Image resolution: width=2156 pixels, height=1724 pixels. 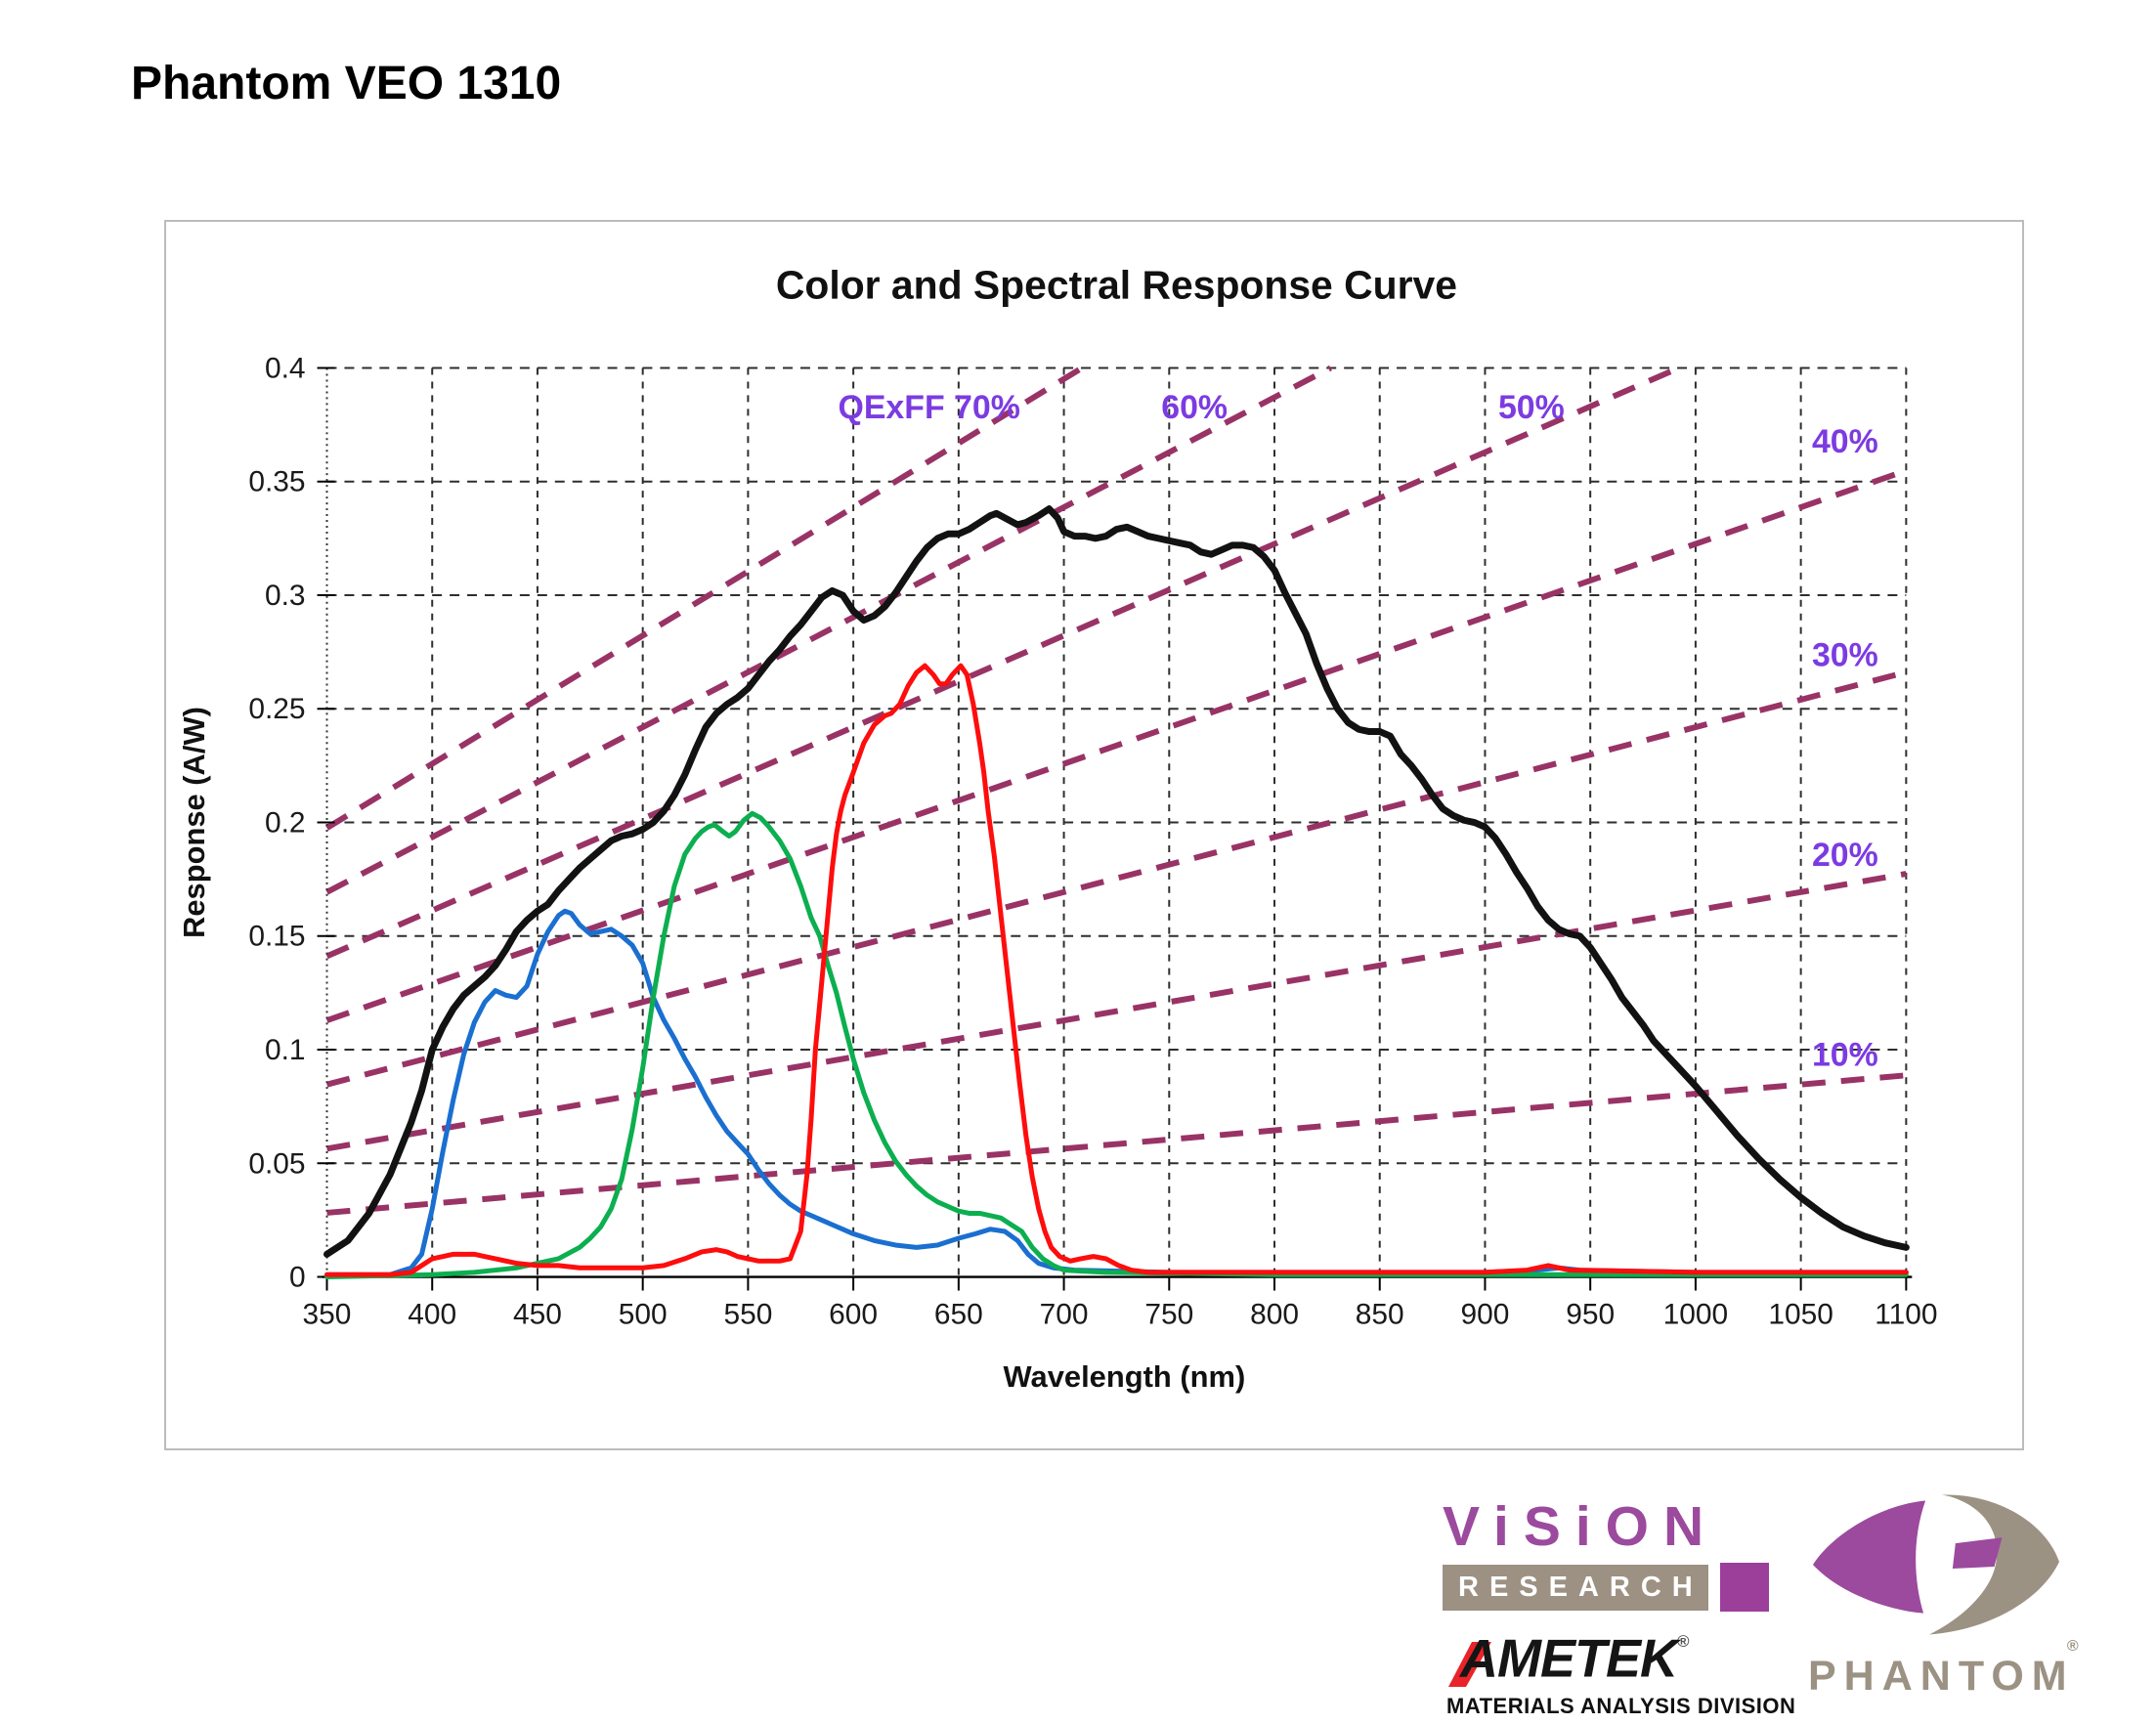 I want to click on x-tick-label: 700, so click(x=1065, y=1314).